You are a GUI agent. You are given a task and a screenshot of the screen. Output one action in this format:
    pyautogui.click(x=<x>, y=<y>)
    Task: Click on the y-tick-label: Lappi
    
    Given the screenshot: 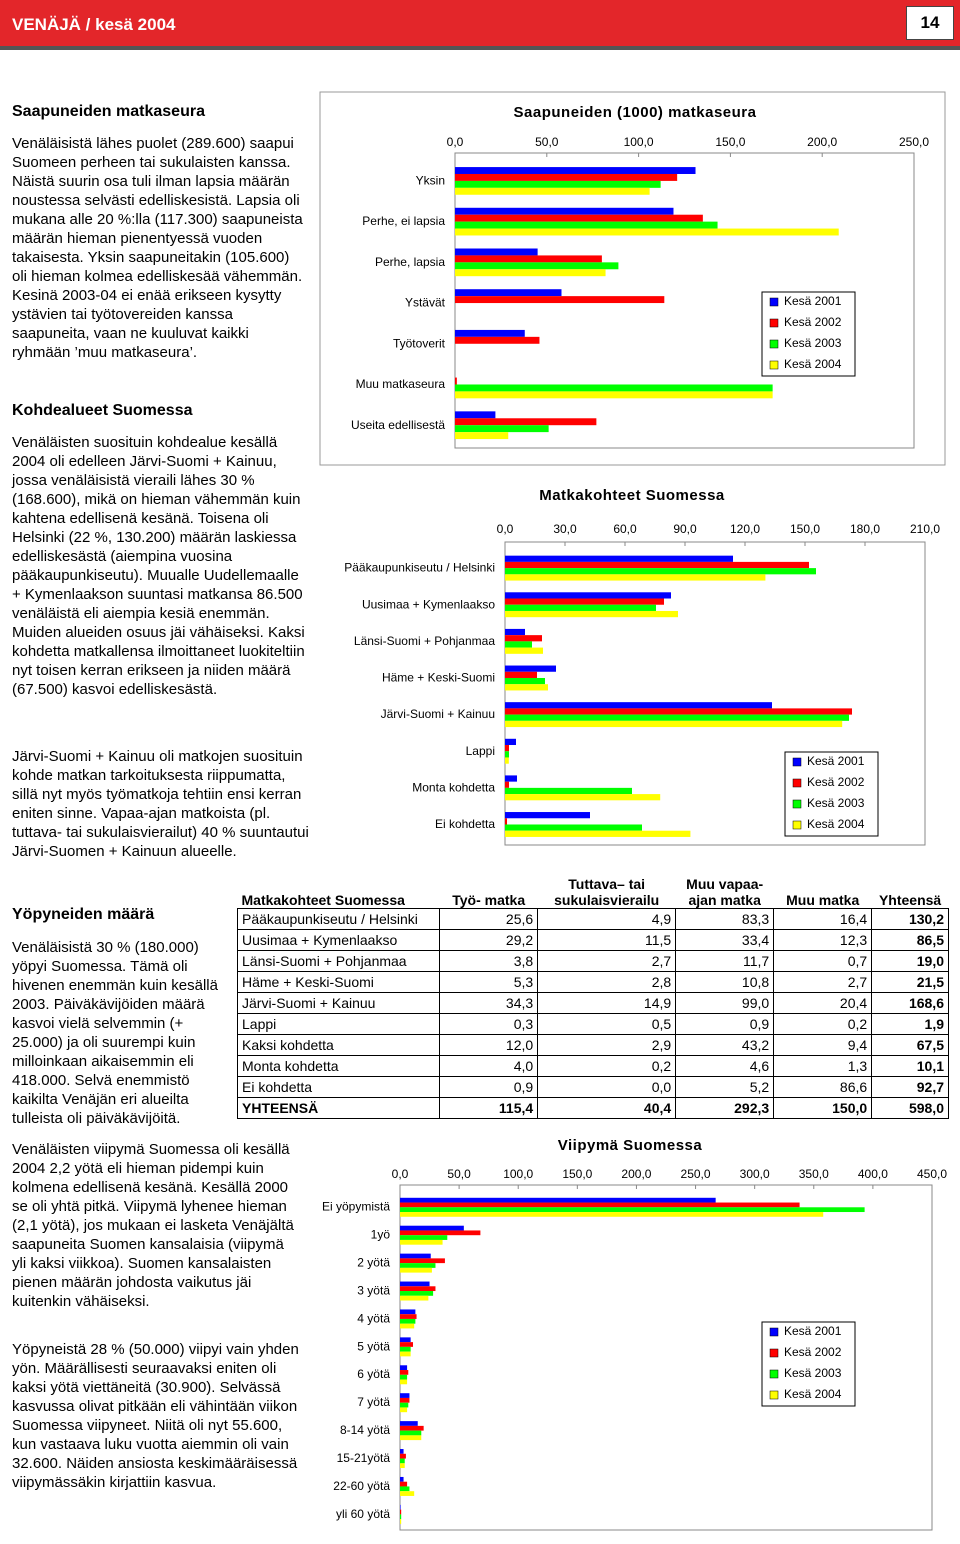 What is the action you would take?
    pyautogui.click(x=480, y=751)
    